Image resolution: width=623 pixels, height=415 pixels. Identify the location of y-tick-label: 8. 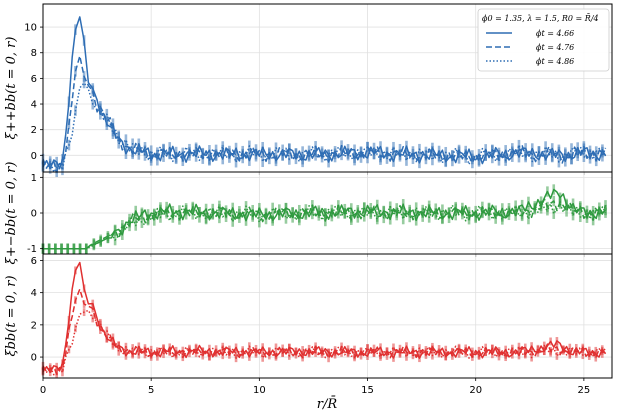
(34, 53).